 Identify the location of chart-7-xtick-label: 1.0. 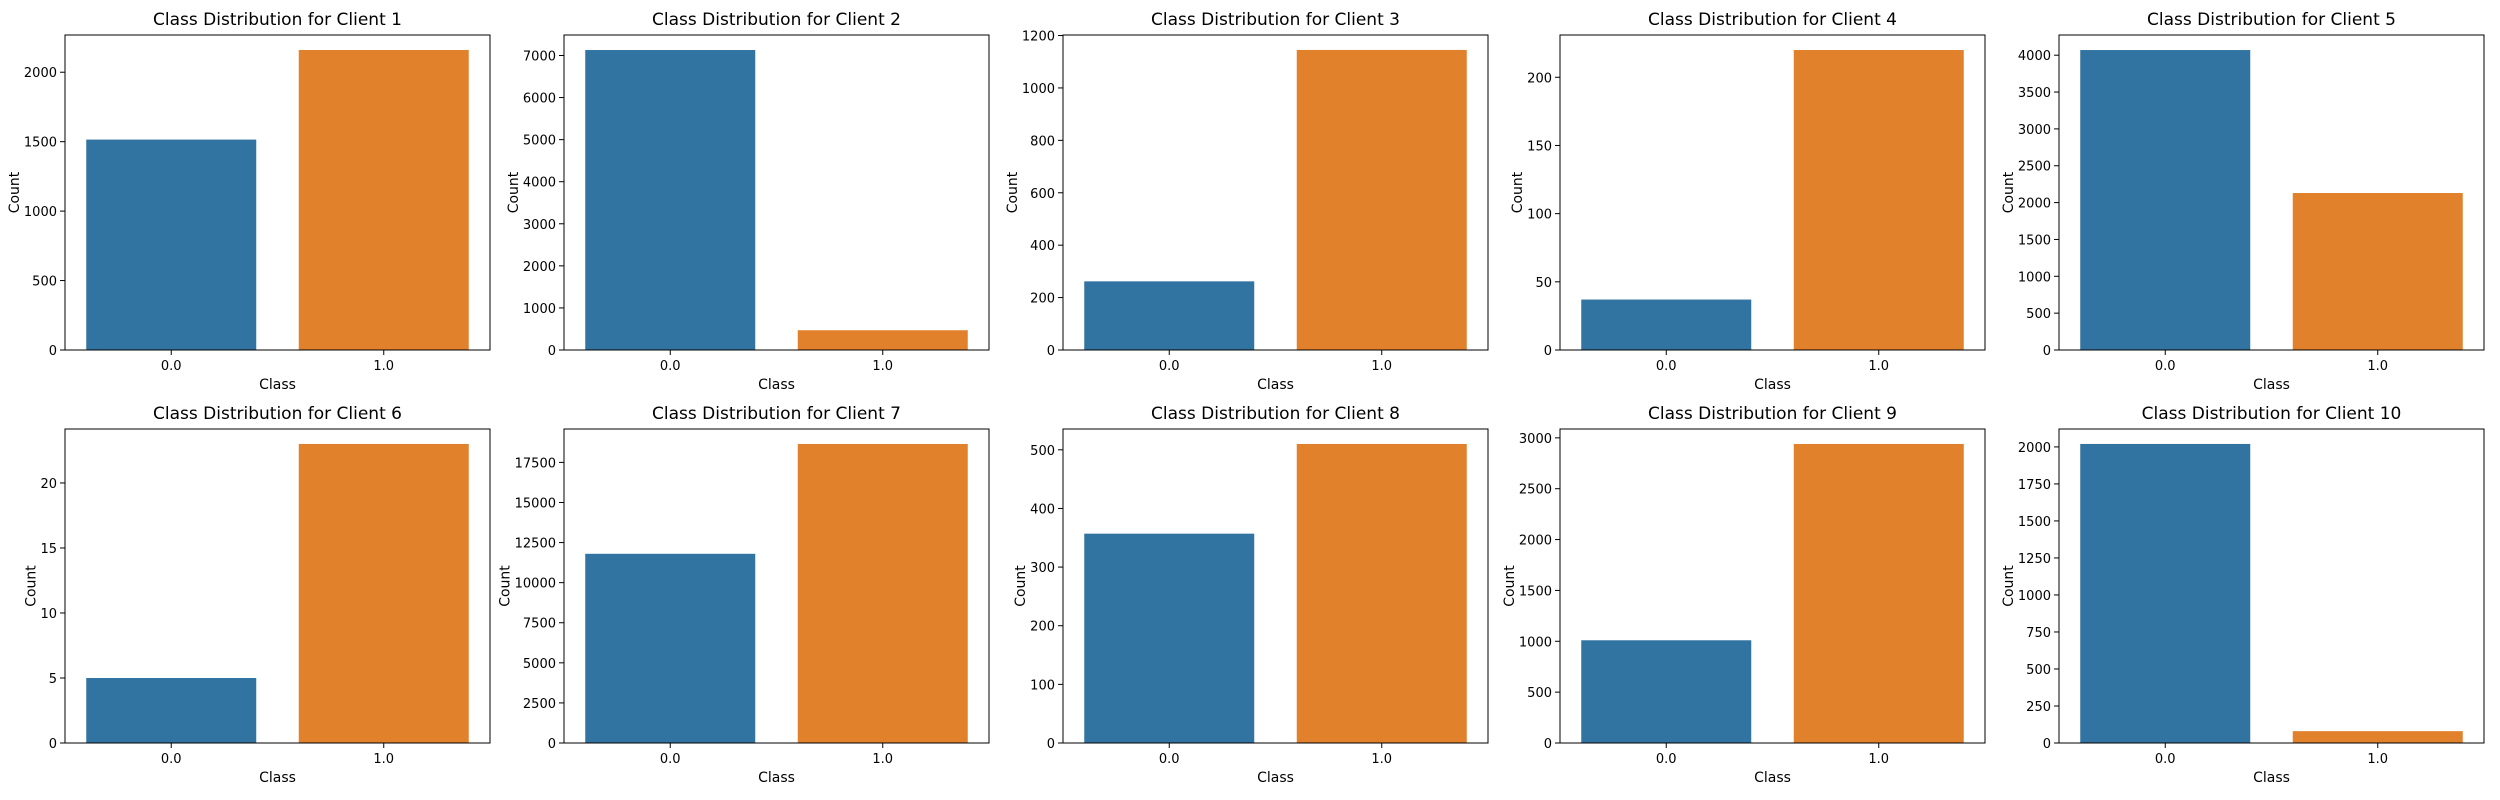
(882, 759).